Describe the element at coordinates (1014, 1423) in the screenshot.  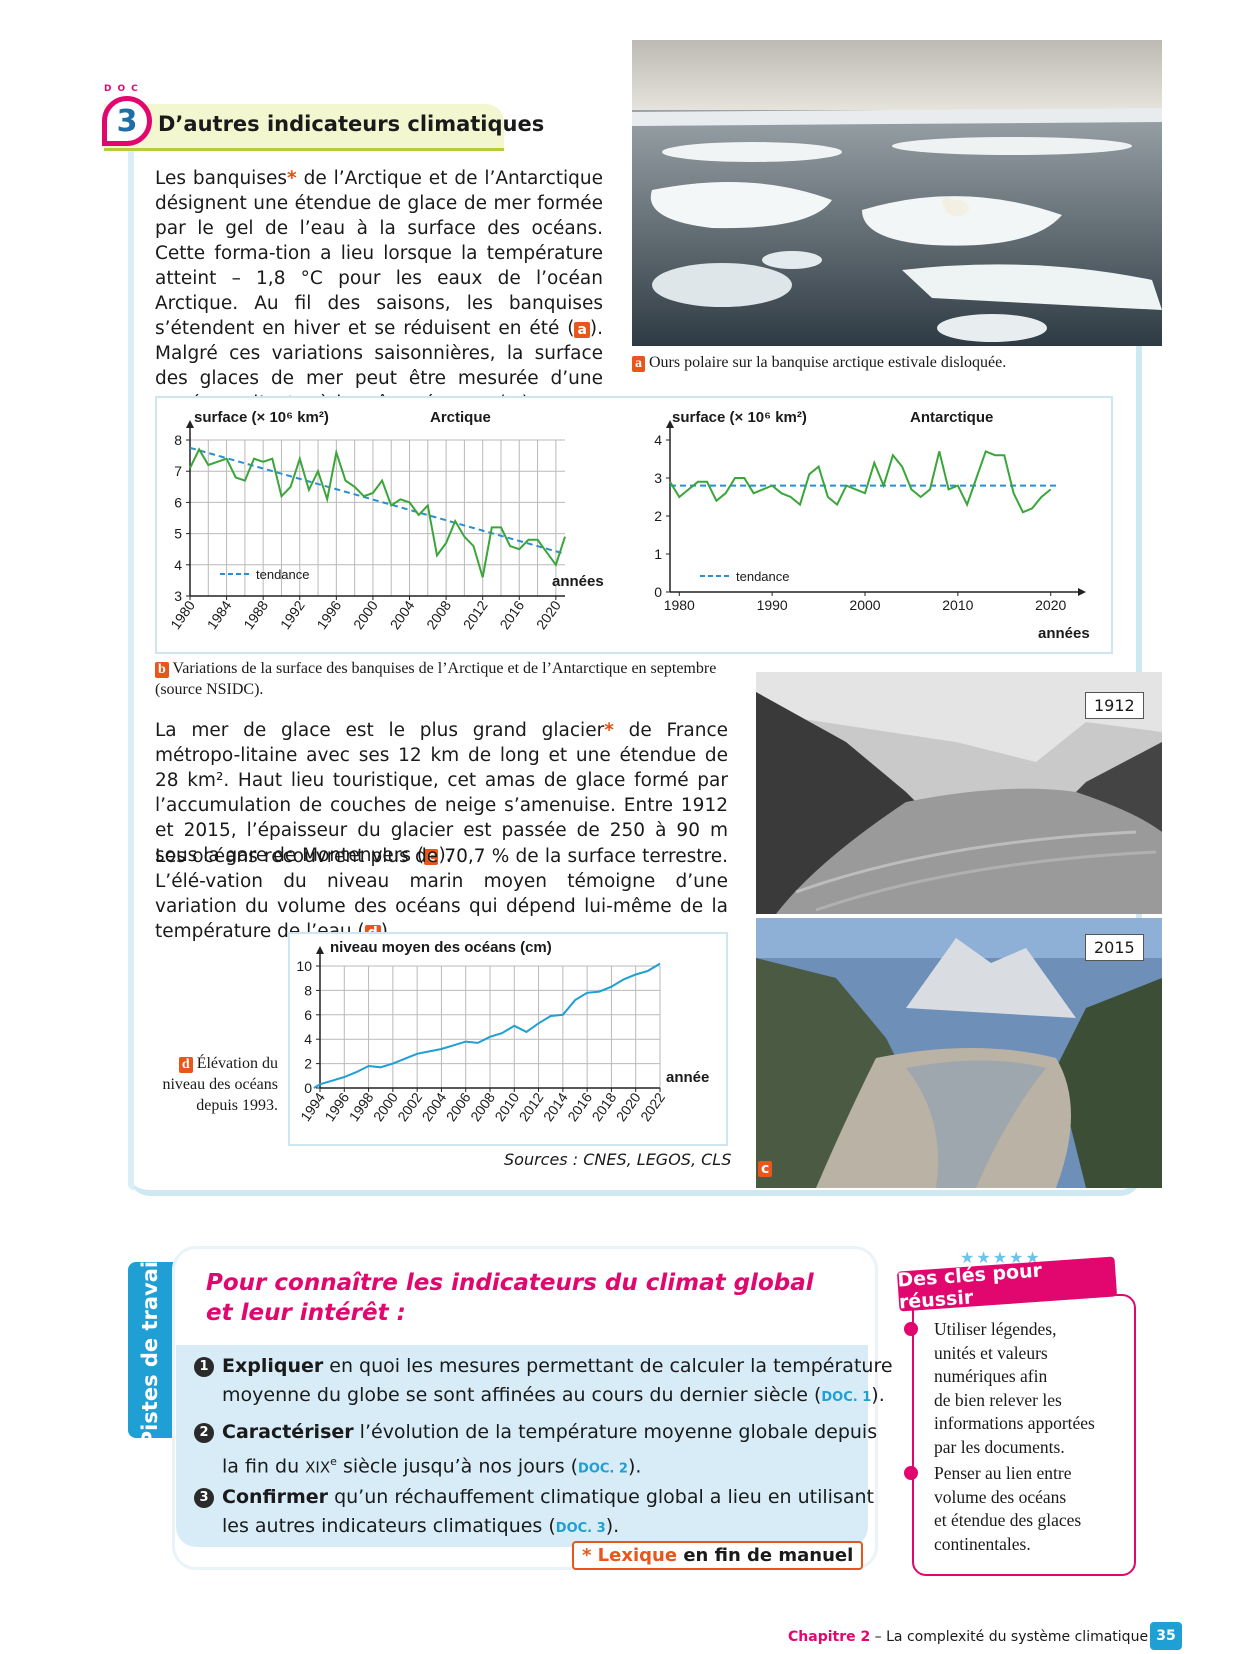
I see `key-1-line: informations apportées` at that location.